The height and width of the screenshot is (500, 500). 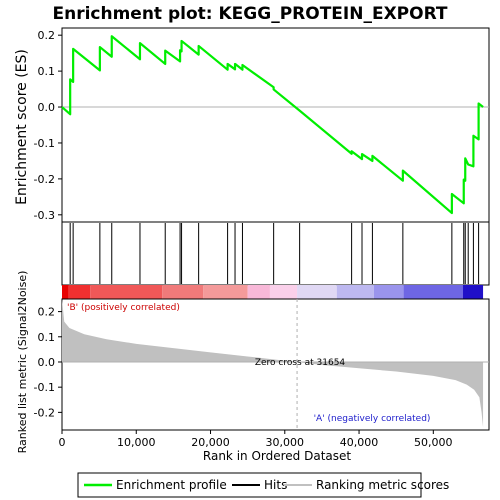 What do you see at coordinates (300, 363) in the screenshot?
I see `zero-cross-label: Zero cross at 31654` at bounding box center [300, 363].